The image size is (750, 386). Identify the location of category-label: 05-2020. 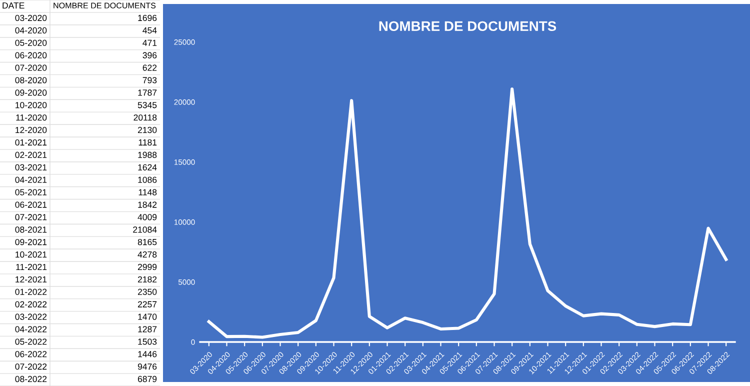
(31, 43).